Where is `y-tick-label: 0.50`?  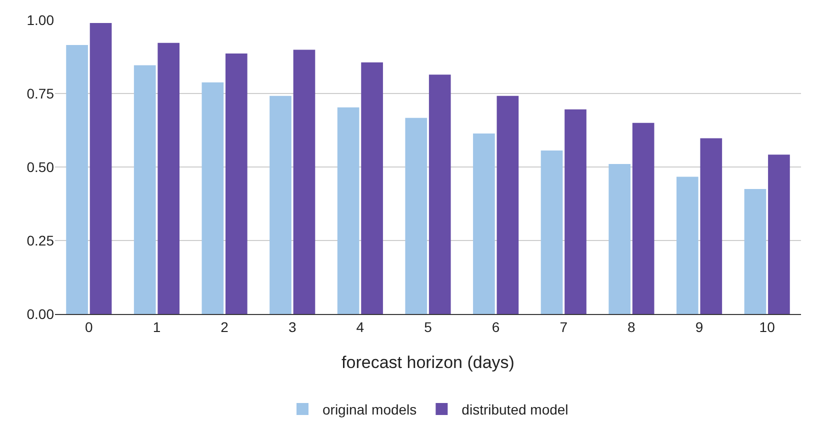 y-tick-label: 0.50 is located at coordinates (40, 166).